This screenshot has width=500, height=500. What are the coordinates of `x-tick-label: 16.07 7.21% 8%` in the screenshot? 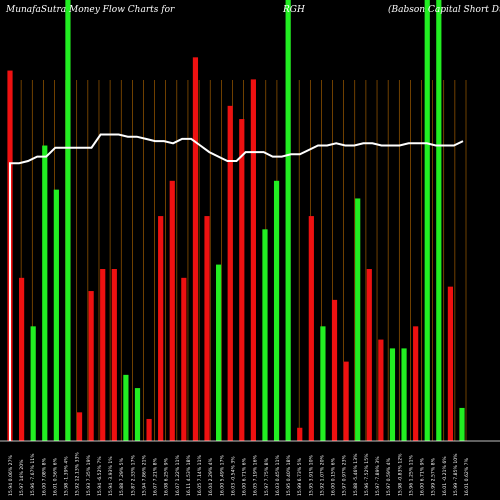 It's located at (156, 476).